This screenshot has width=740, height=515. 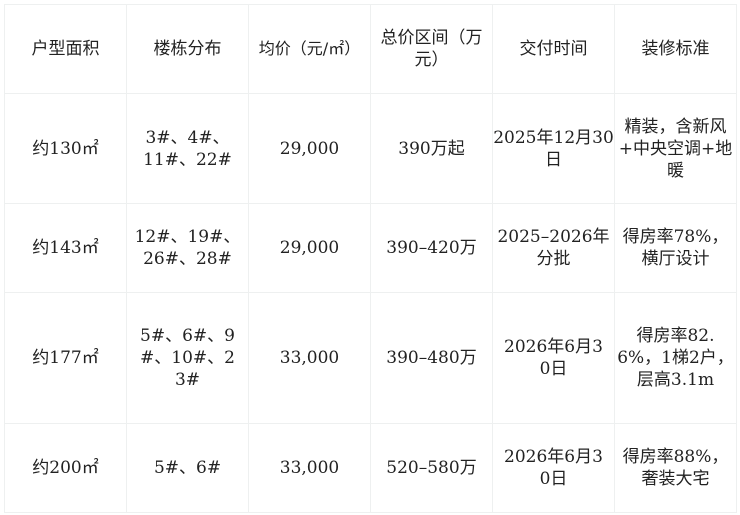 What do you see at coordinates (309, 49) in the screenshot?
I see `header-avg-price: 均价（元/㎡）` at bounding box center [309, 49].